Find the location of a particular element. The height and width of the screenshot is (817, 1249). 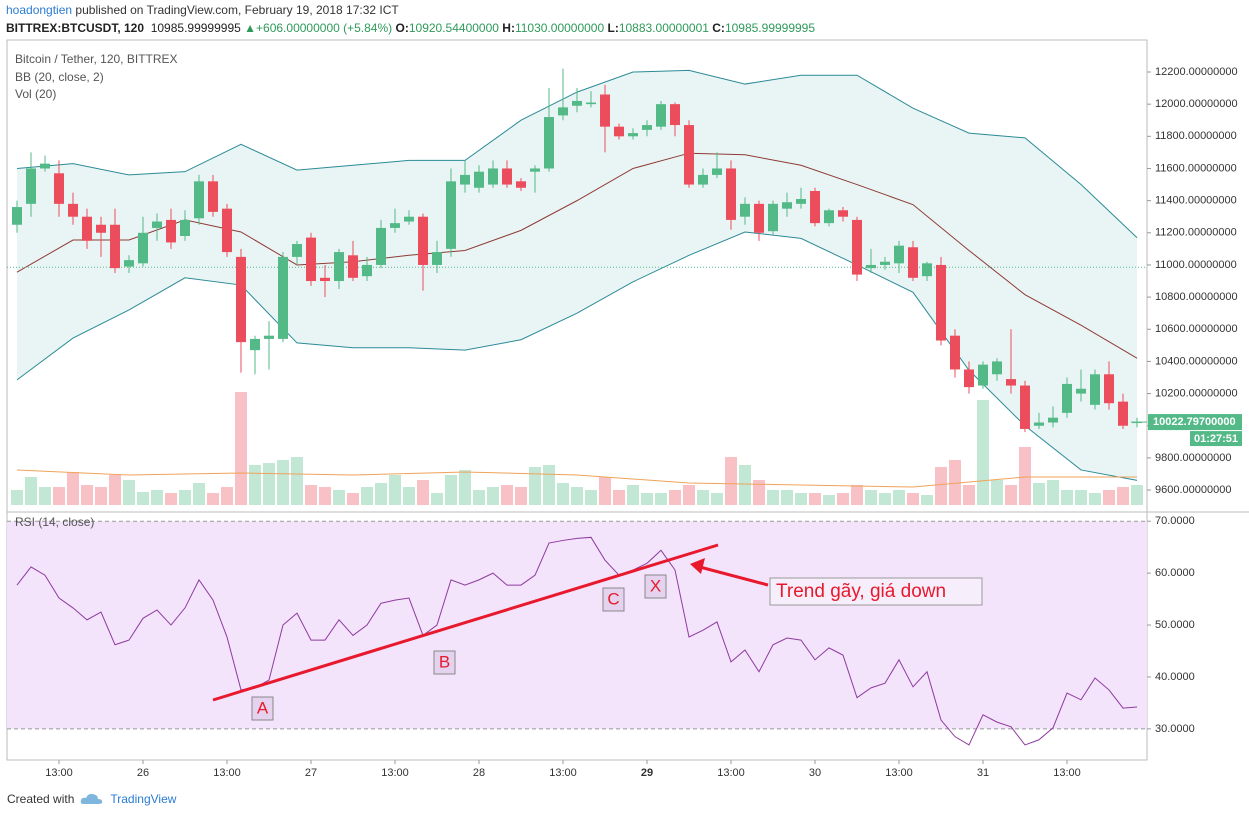

y-tick-label: 70.0000 is located at coordinates (1175, 521).